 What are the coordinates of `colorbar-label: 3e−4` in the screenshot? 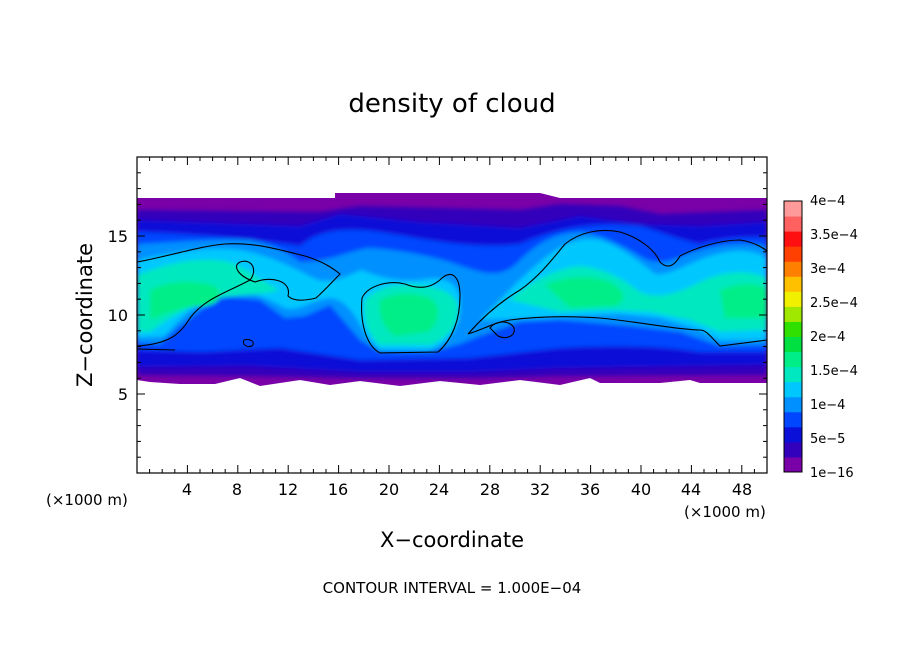 It's located at (827, 269).